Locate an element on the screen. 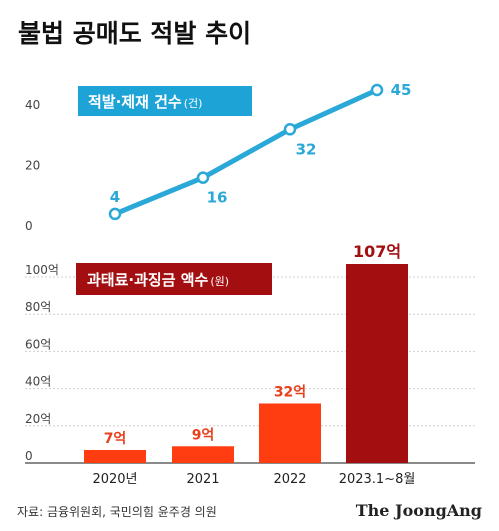 The image size is (499, 531). svg-text:적발·제재 건수(건): 적발·제재 건수 (건) is located at coordinates (145, 102).